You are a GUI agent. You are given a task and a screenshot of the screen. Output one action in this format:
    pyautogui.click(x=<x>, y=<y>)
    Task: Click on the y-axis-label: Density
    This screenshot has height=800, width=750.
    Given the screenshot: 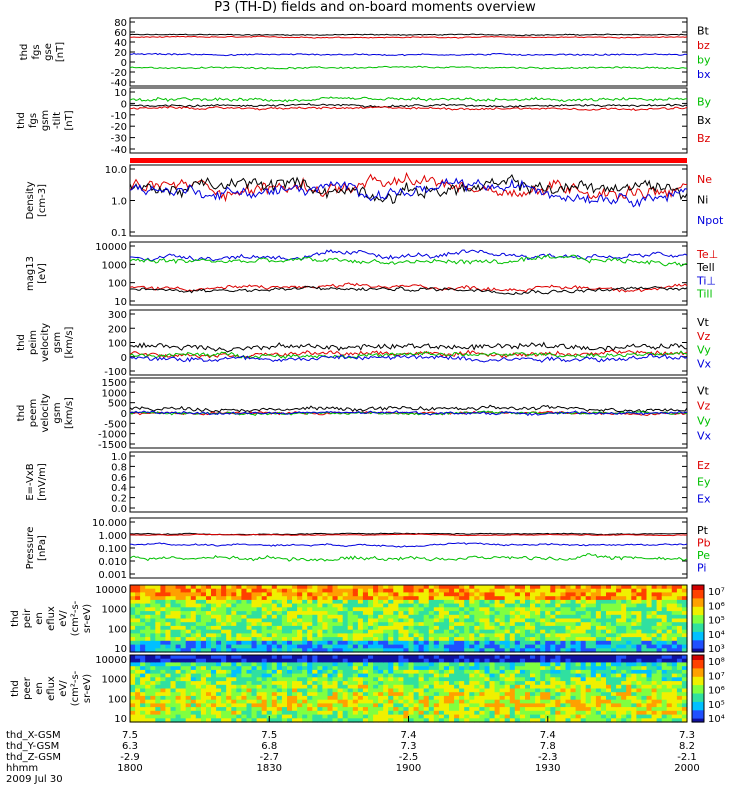 What is the action you would take?
    pyautogui.click(x=30, y=200)
    